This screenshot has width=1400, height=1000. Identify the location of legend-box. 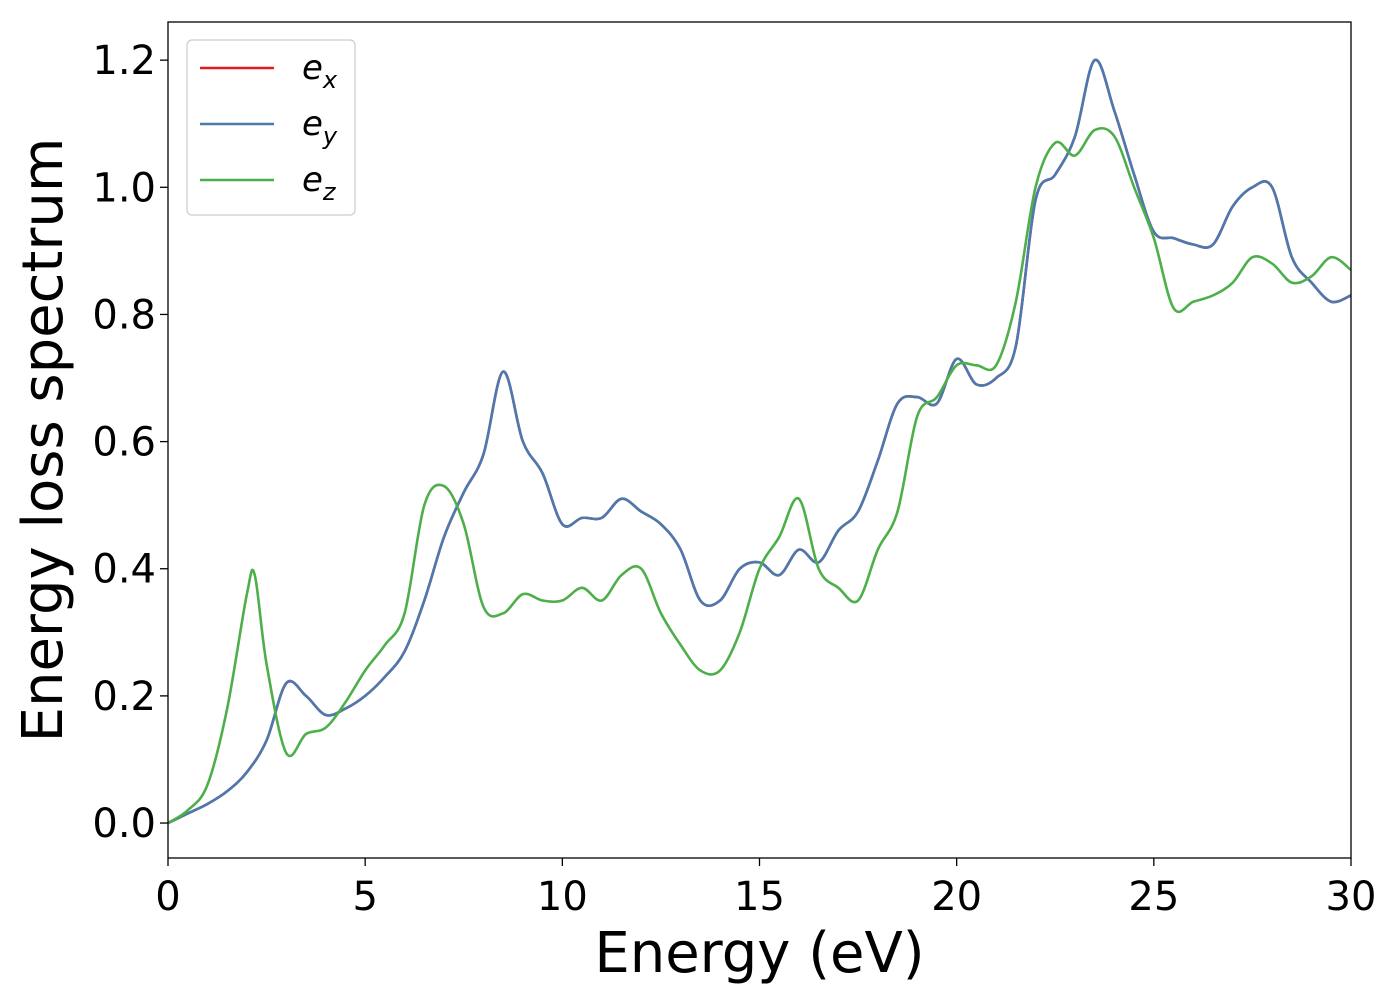
(271, 127).